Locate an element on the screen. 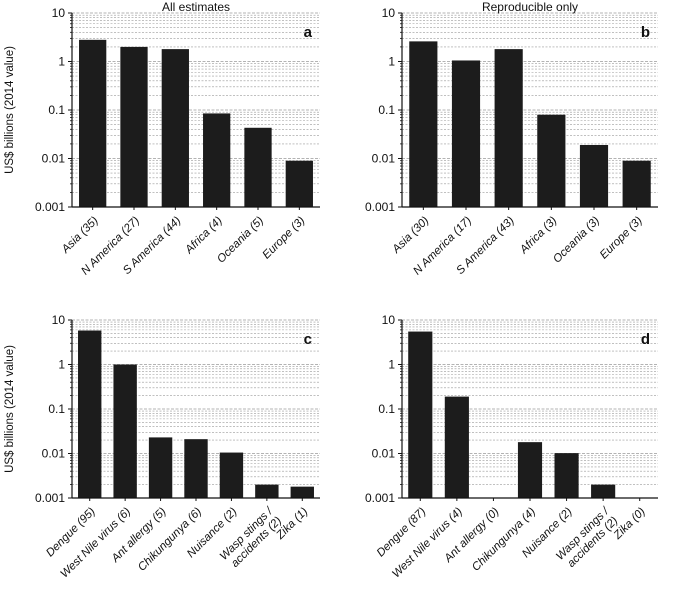 The width and height of the screenshot is (685, 595). x-tick-label: Chikungunya (4) is located at coordinates (504, 540).